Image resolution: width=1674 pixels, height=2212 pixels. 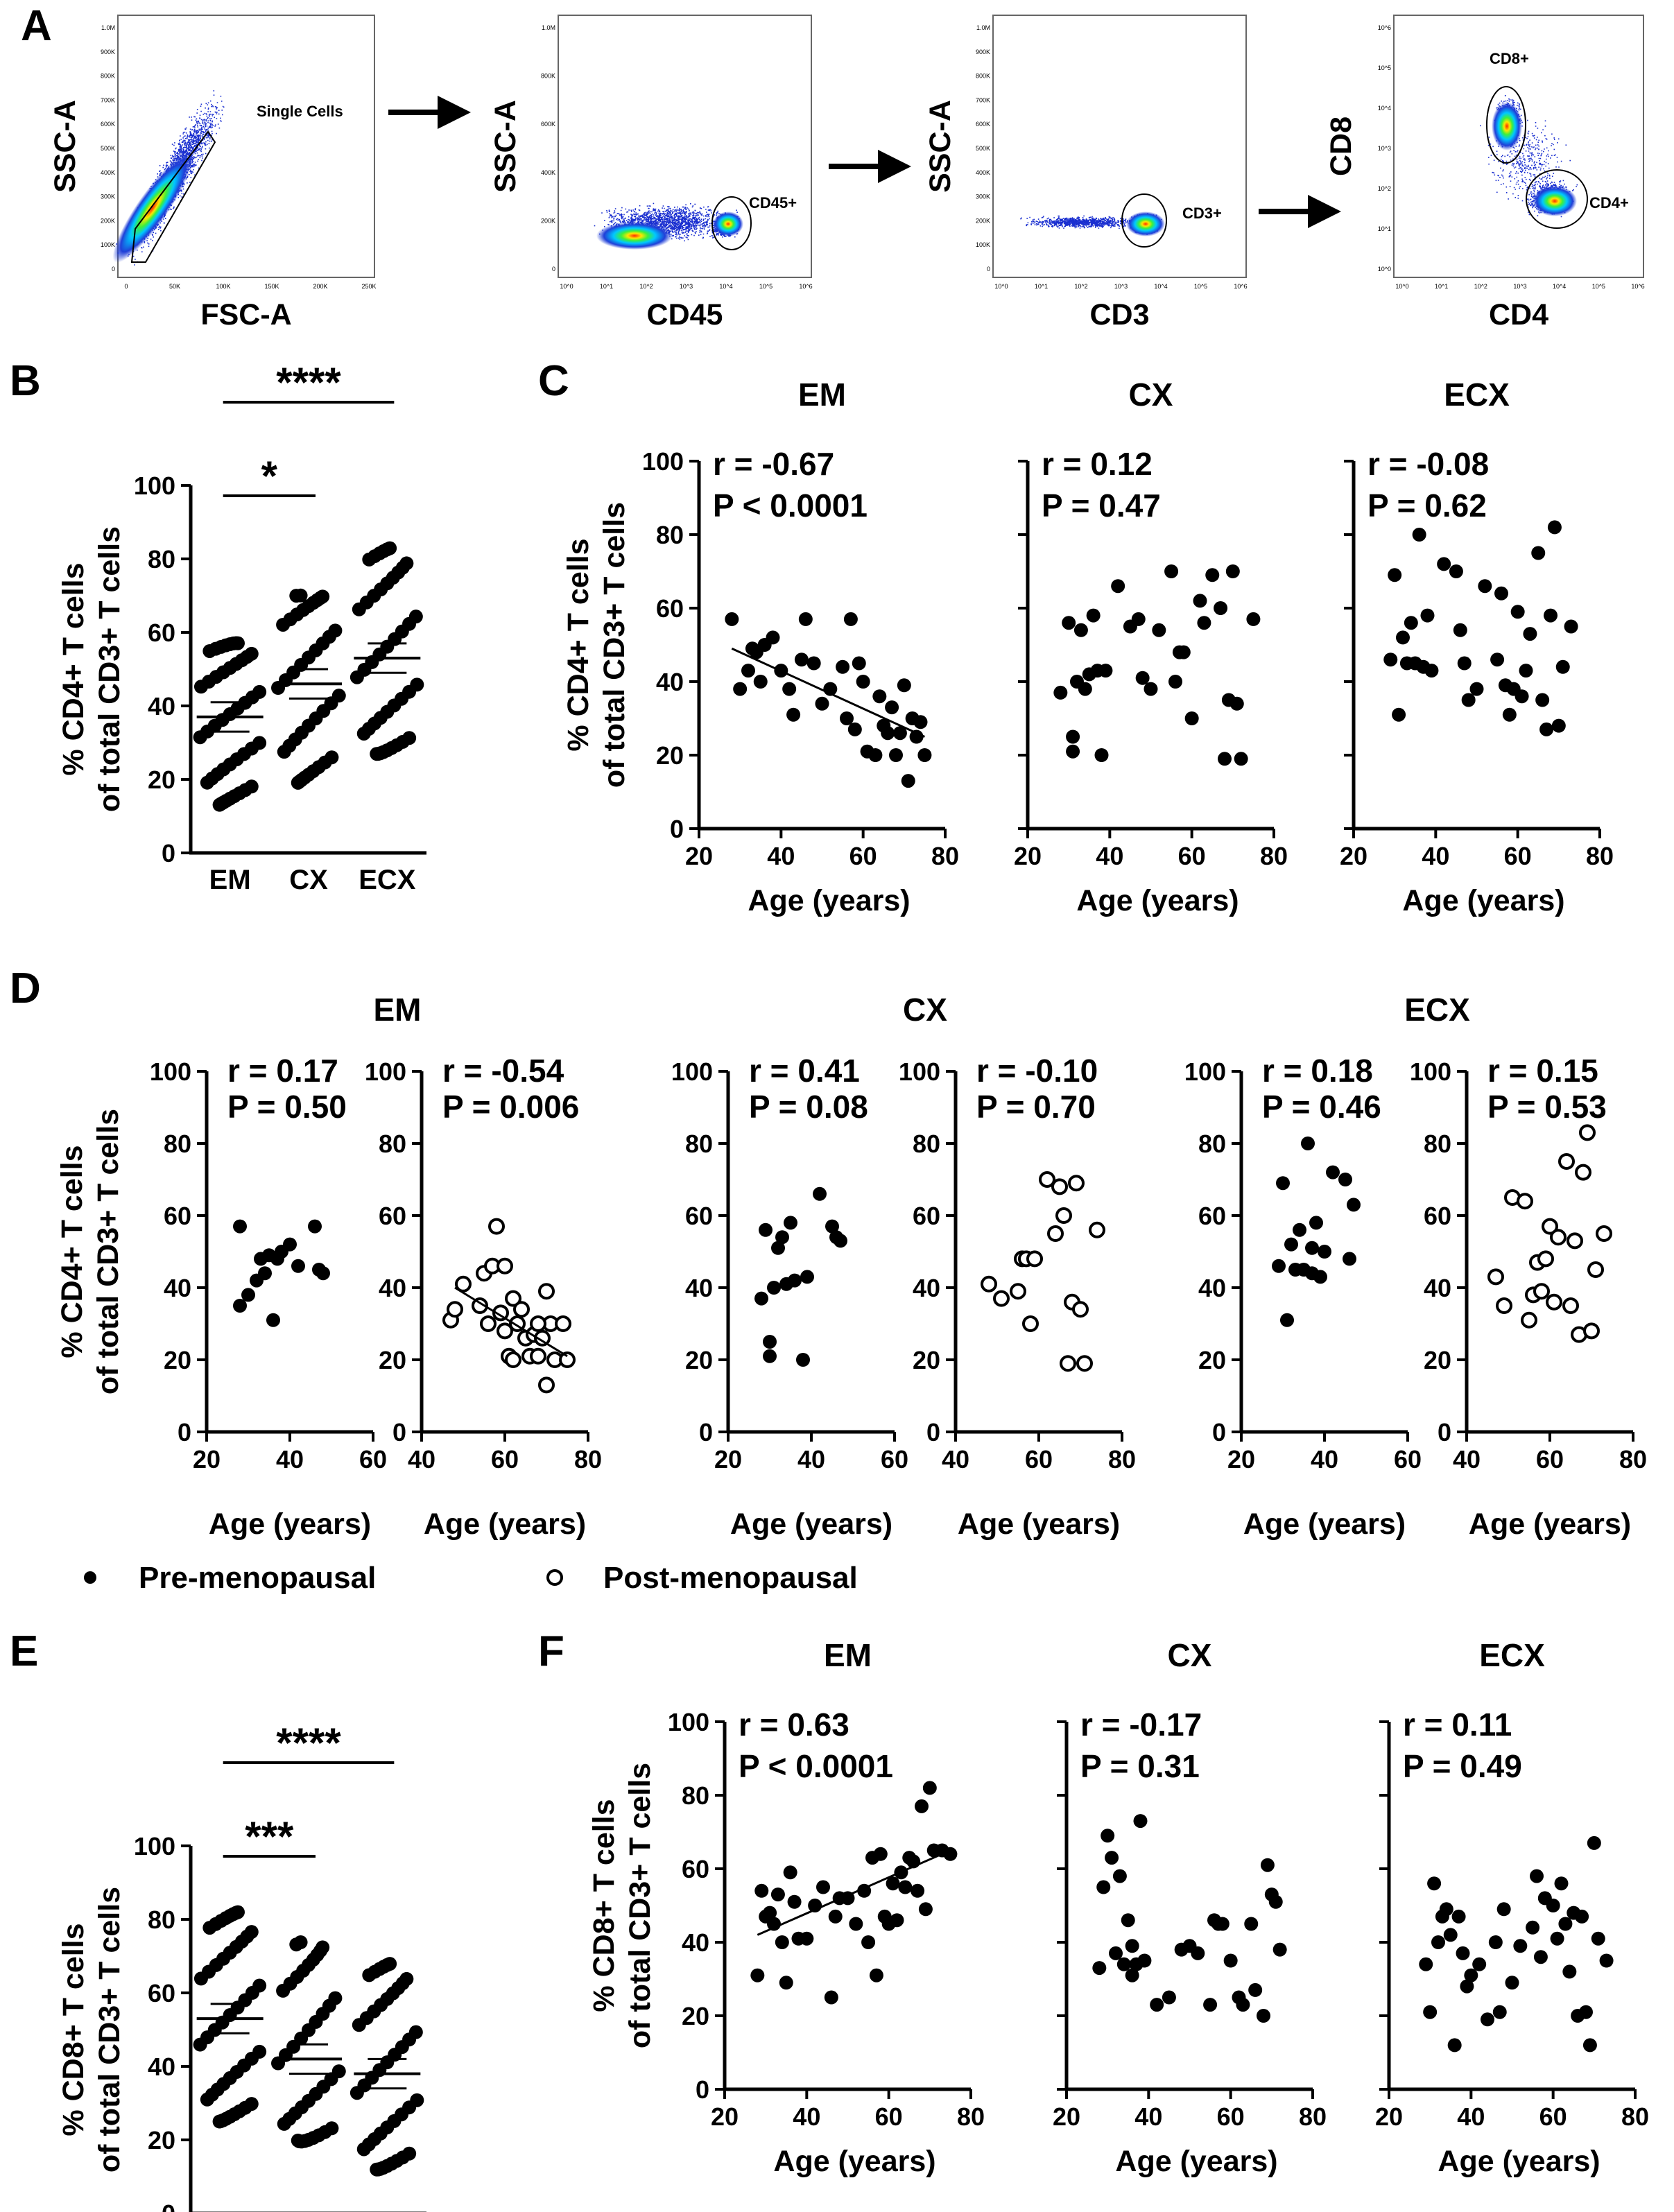 What do you see at coordinates (270, 1837) in the screenshot?
I see `significance-label: ***` at bounding box center [270, 1837].